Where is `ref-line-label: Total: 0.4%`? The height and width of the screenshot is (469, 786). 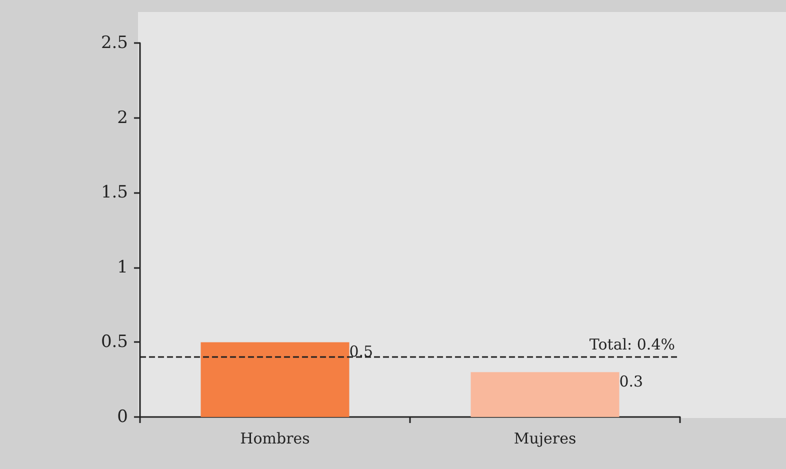
ref-line-label: Total: 0.4% is located at coordinates (632, 345).